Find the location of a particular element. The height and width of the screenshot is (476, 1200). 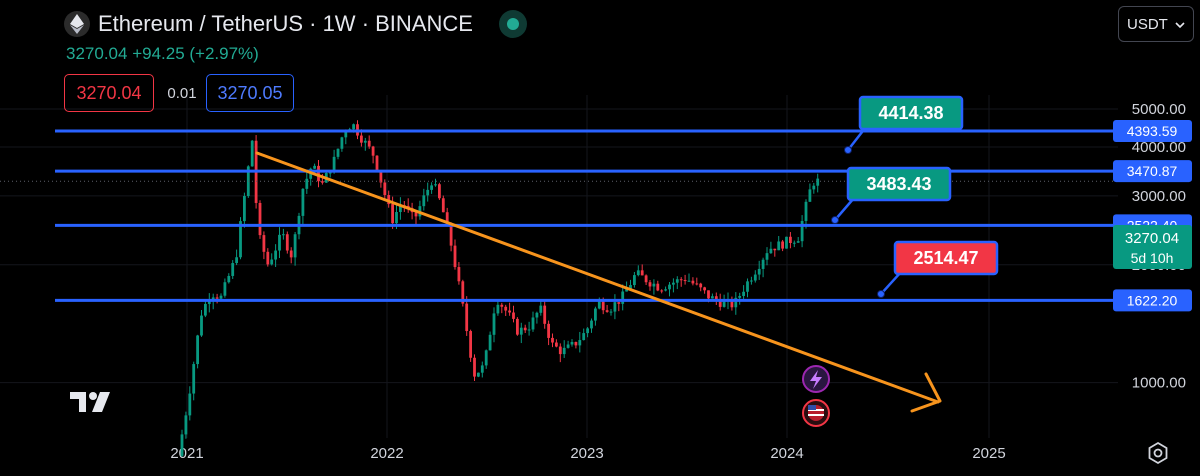

bar-countdown-label: 5d 10h is located at coordinates (1152, 258).